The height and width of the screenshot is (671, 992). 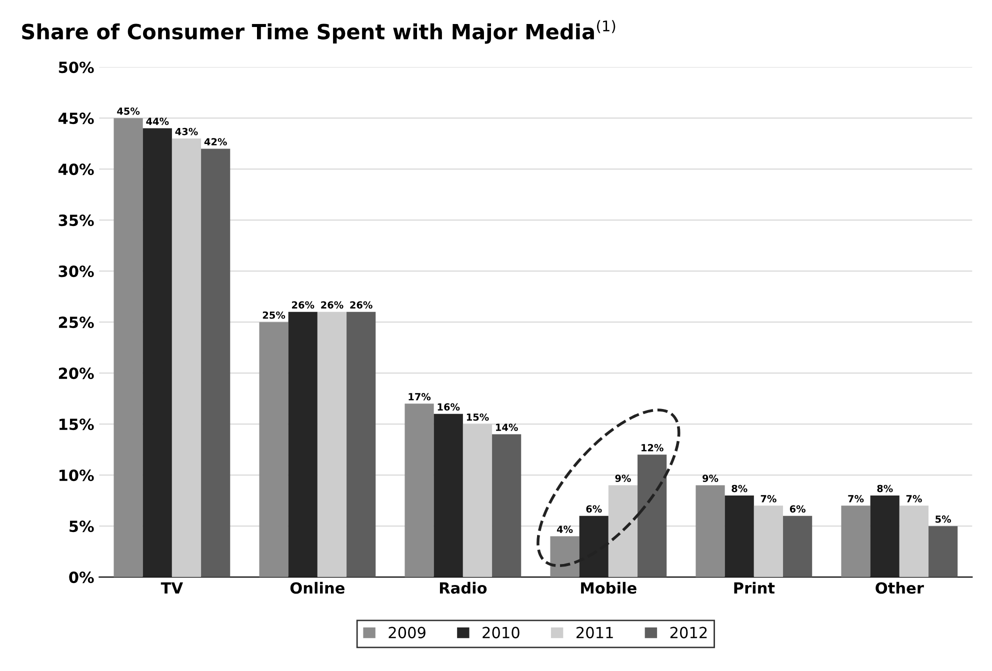 I want to click on y-tick-label: 10%, so click(x=76, y=476).